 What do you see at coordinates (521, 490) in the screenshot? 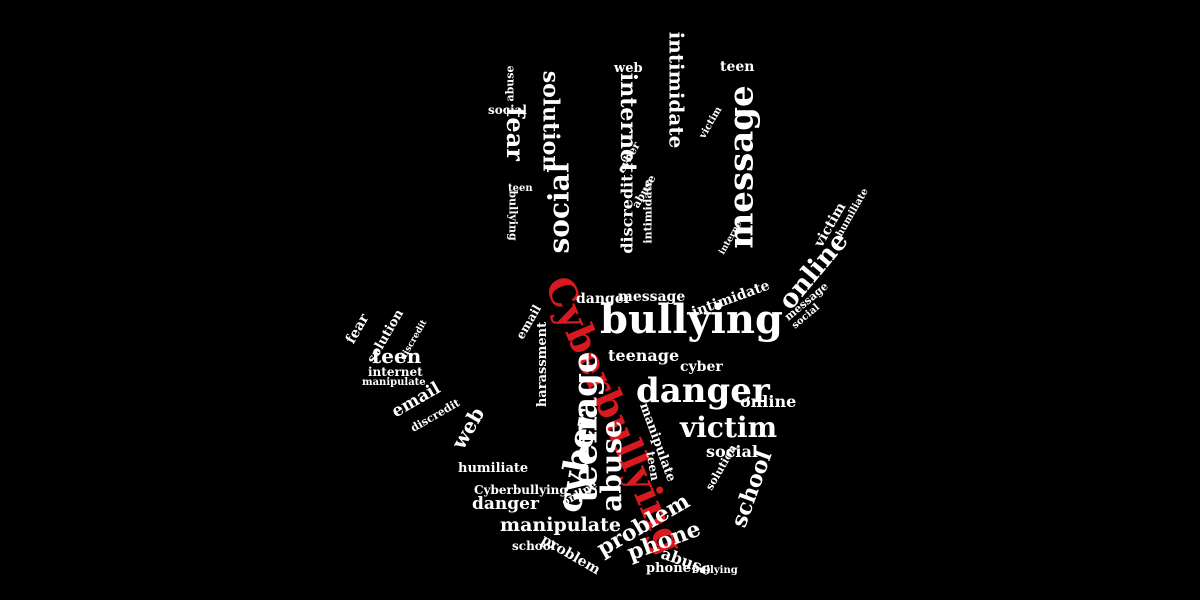
I see `word-cyberbullying: Cyberbullying` at bounding box center [521, 490].